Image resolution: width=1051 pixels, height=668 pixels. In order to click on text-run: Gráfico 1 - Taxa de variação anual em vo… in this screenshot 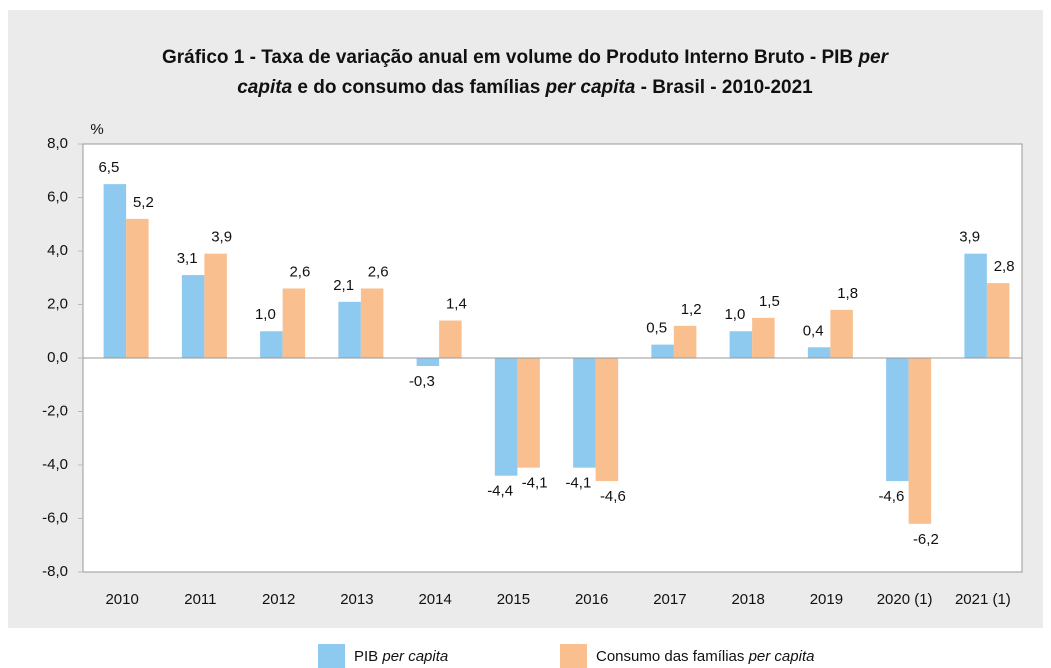, I will do `click(510, 57)`.